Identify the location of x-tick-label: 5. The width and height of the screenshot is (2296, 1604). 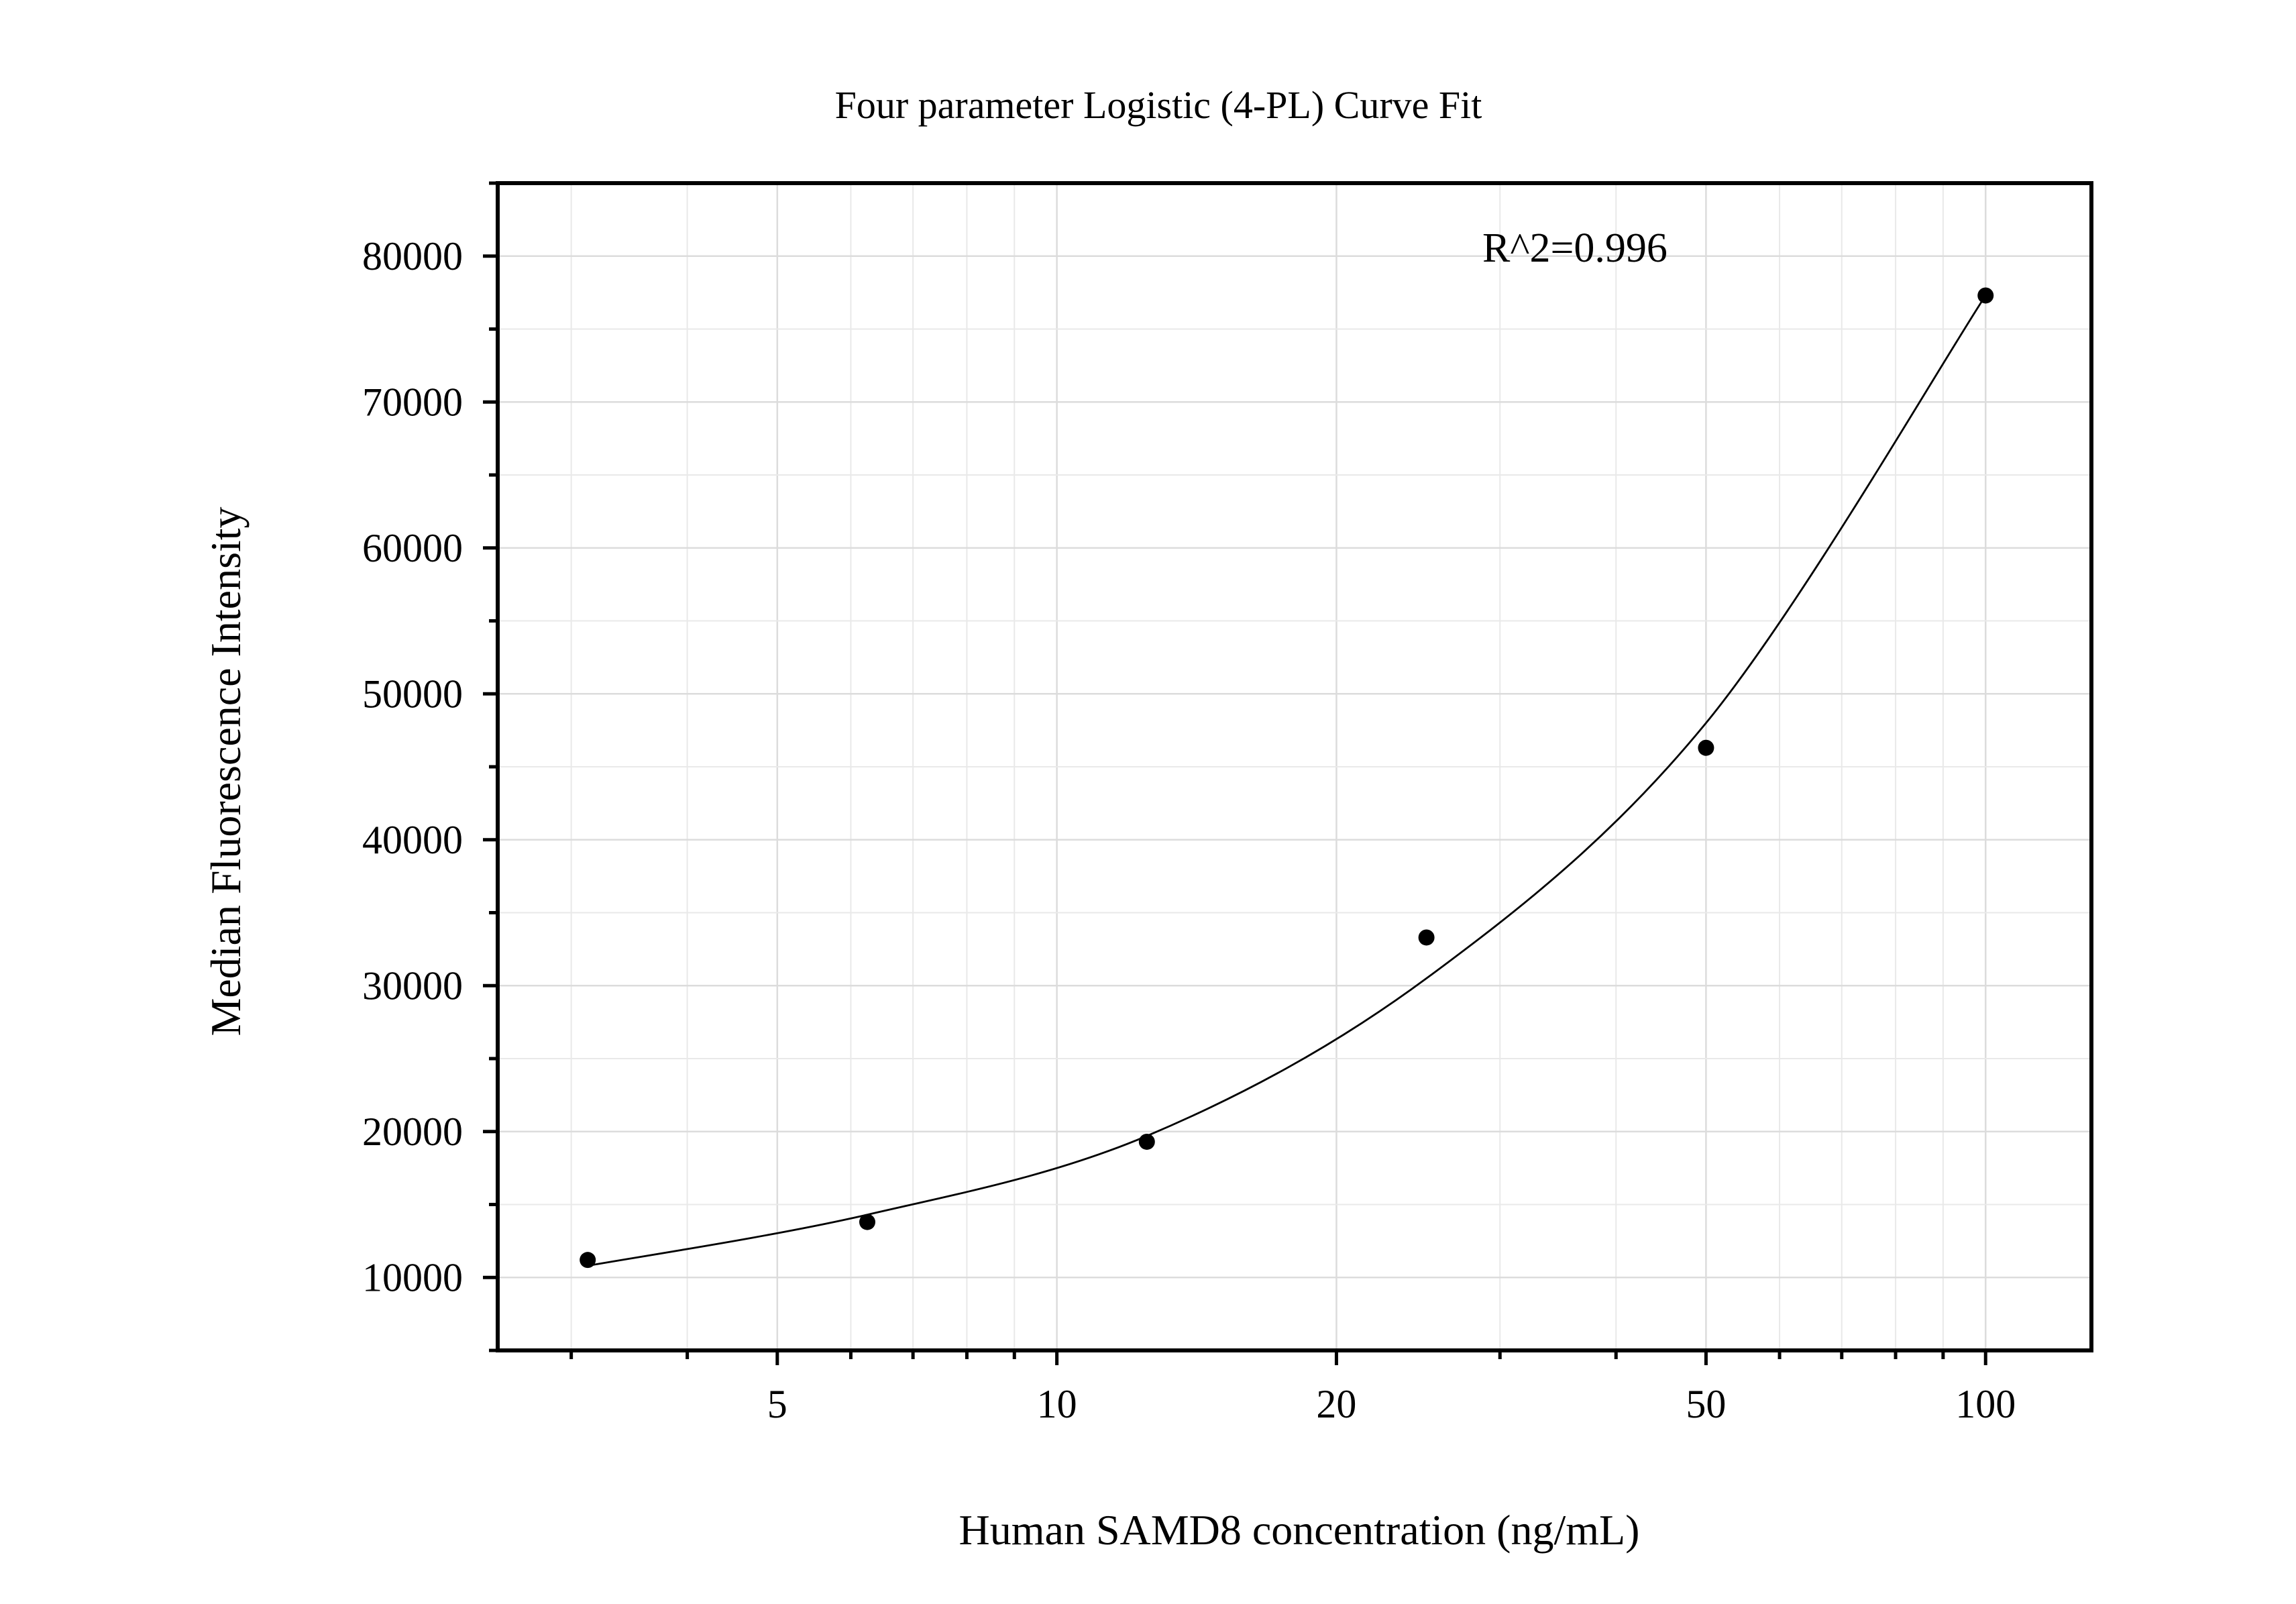
(777, 1404).